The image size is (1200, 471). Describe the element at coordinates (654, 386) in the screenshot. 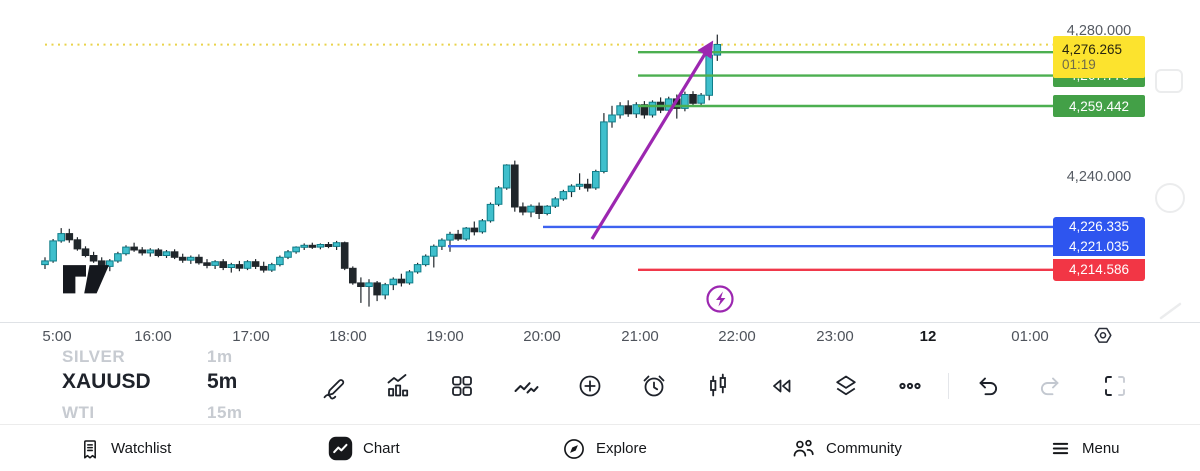

I see `alert-clock-icon` at that location.